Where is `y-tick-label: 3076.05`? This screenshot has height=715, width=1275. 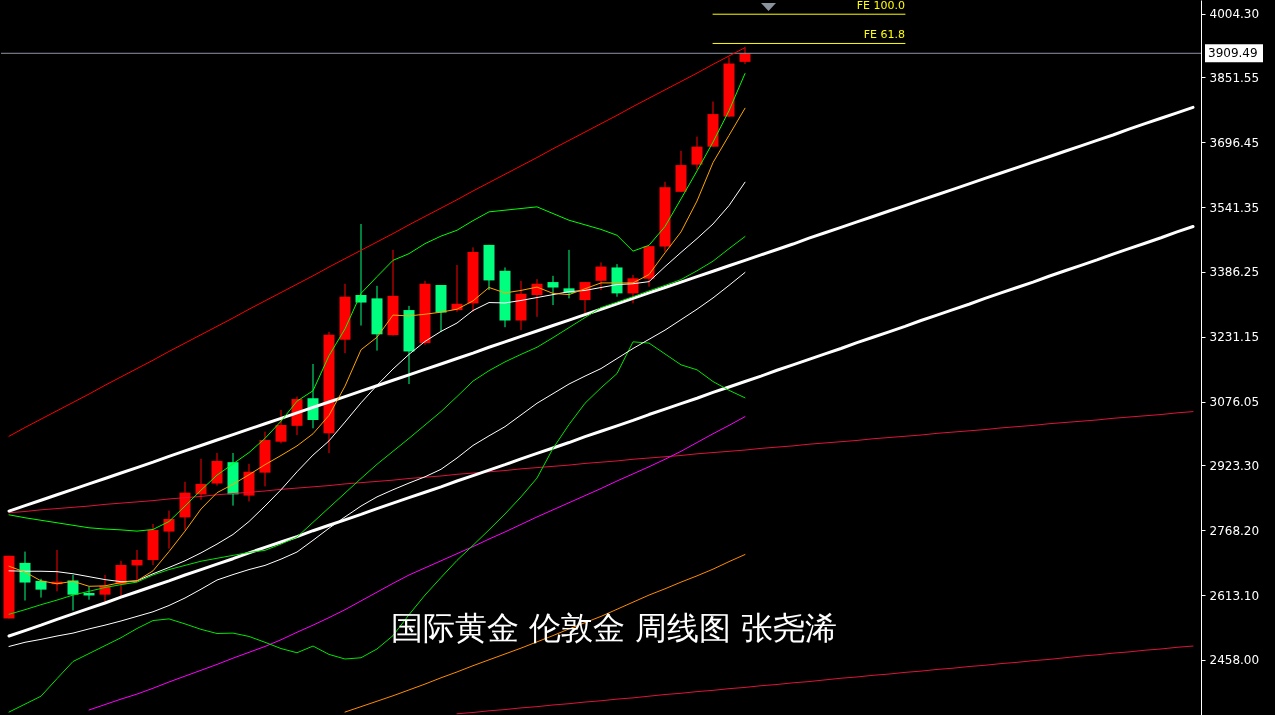 y-tick-label: 3076.05 is located at coordinates (1234, 402).